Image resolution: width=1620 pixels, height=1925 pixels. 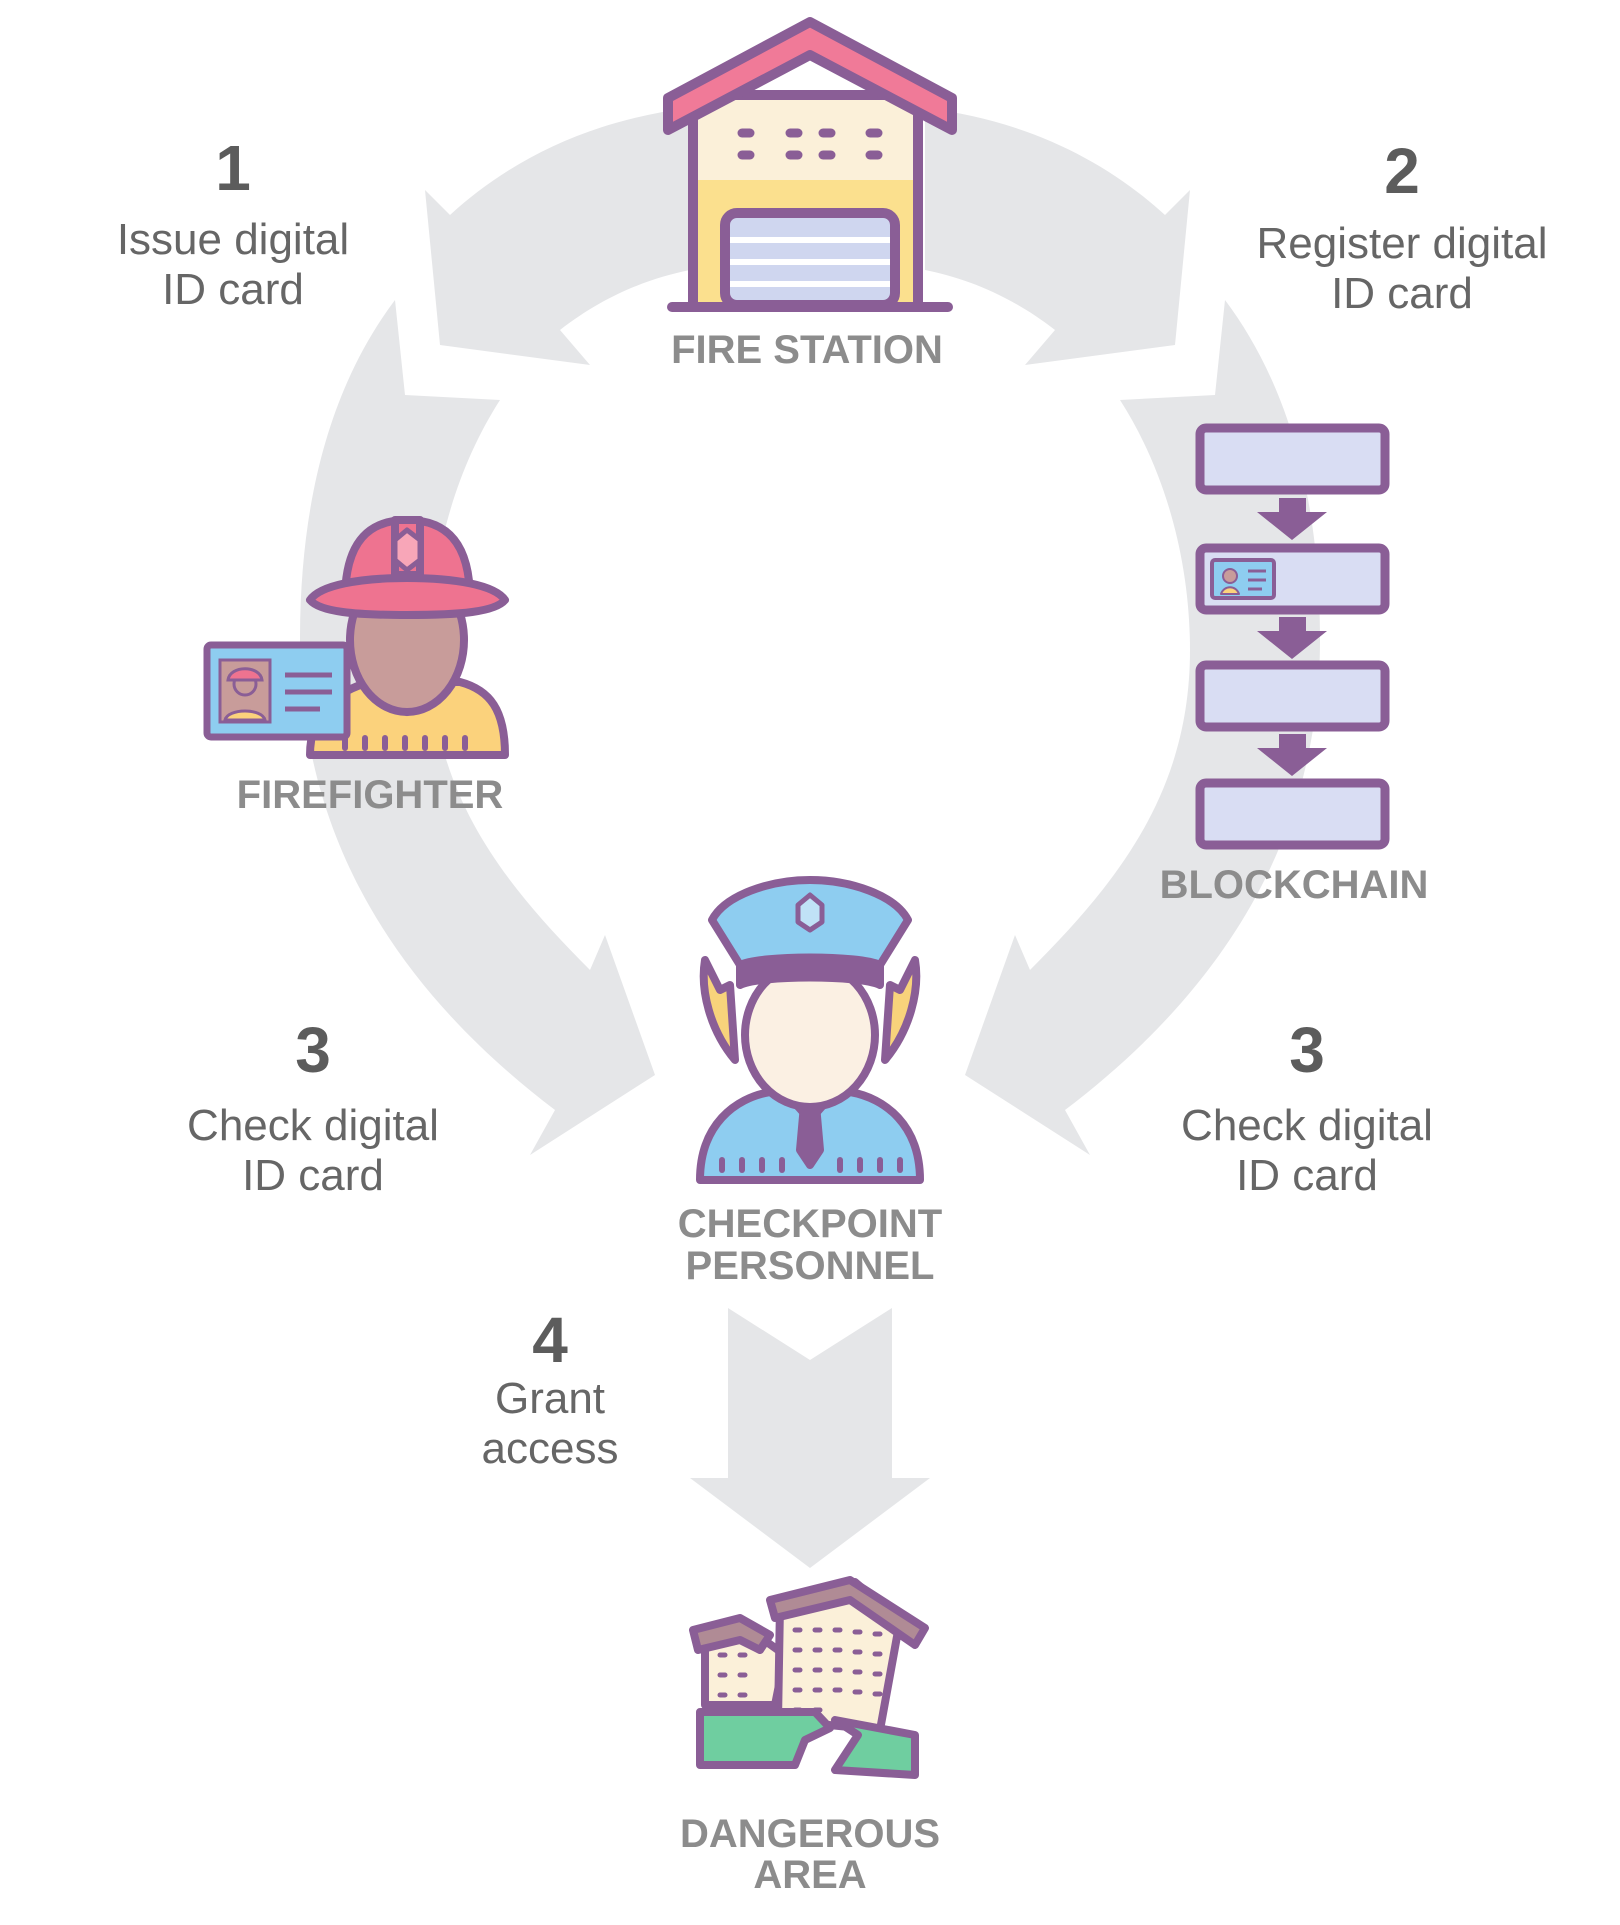 I want to click on step-3-right-text-line2: ID card, so click(x=1307, y=1175).